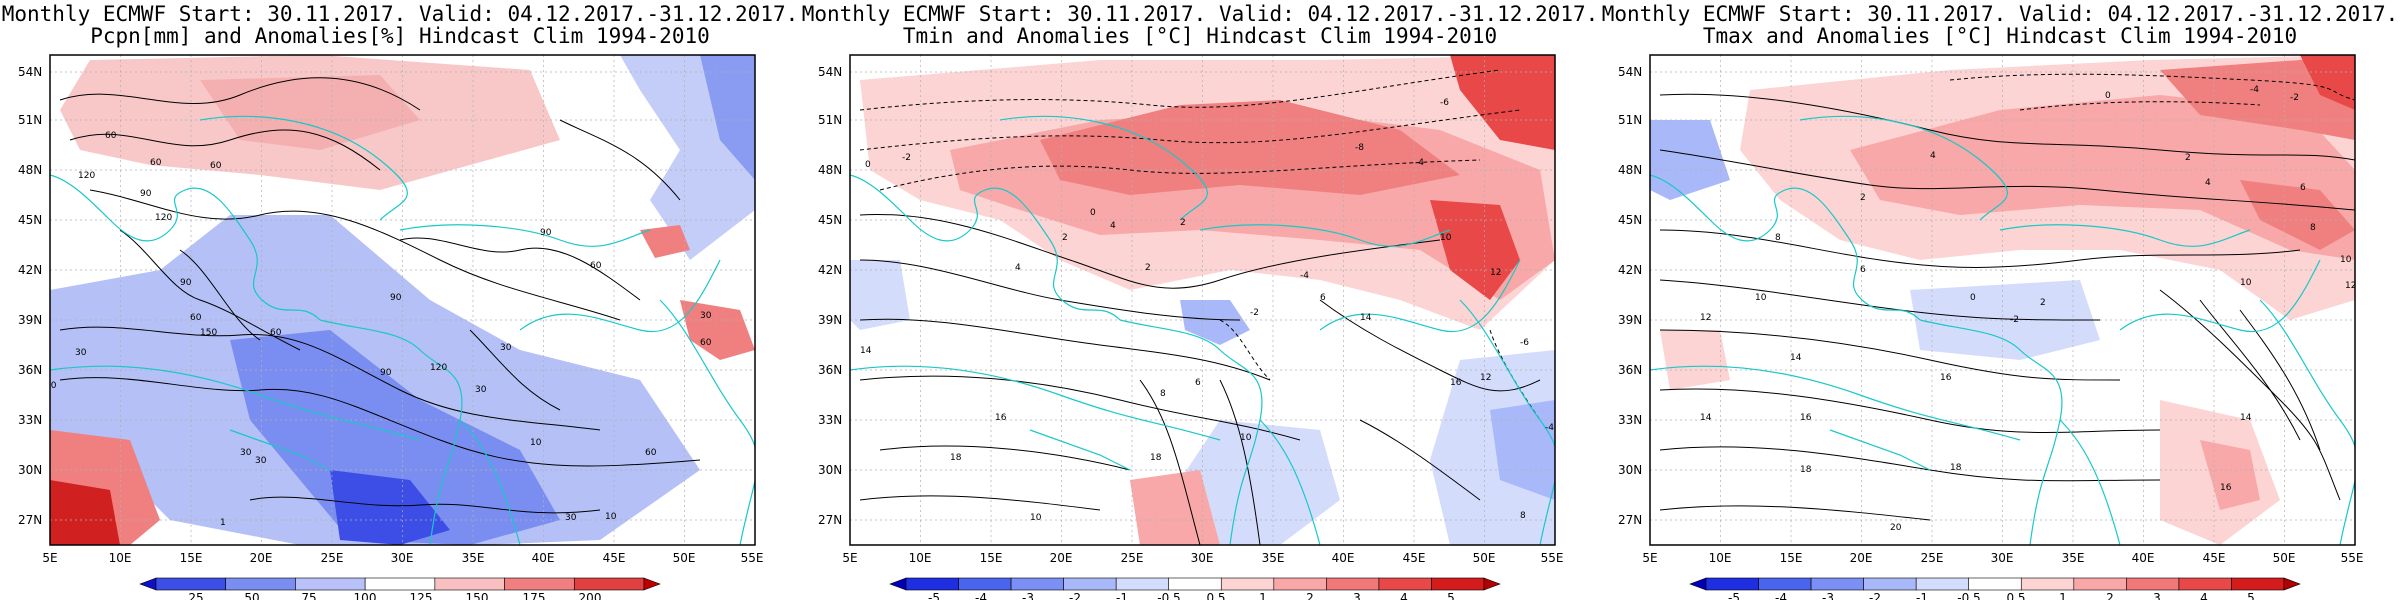 The width and height of the screenshot is (2400, 600). Describe the element at coordinates (1690, 160) in the screenshot. I see `anomaly-area-cold-west` at that location.